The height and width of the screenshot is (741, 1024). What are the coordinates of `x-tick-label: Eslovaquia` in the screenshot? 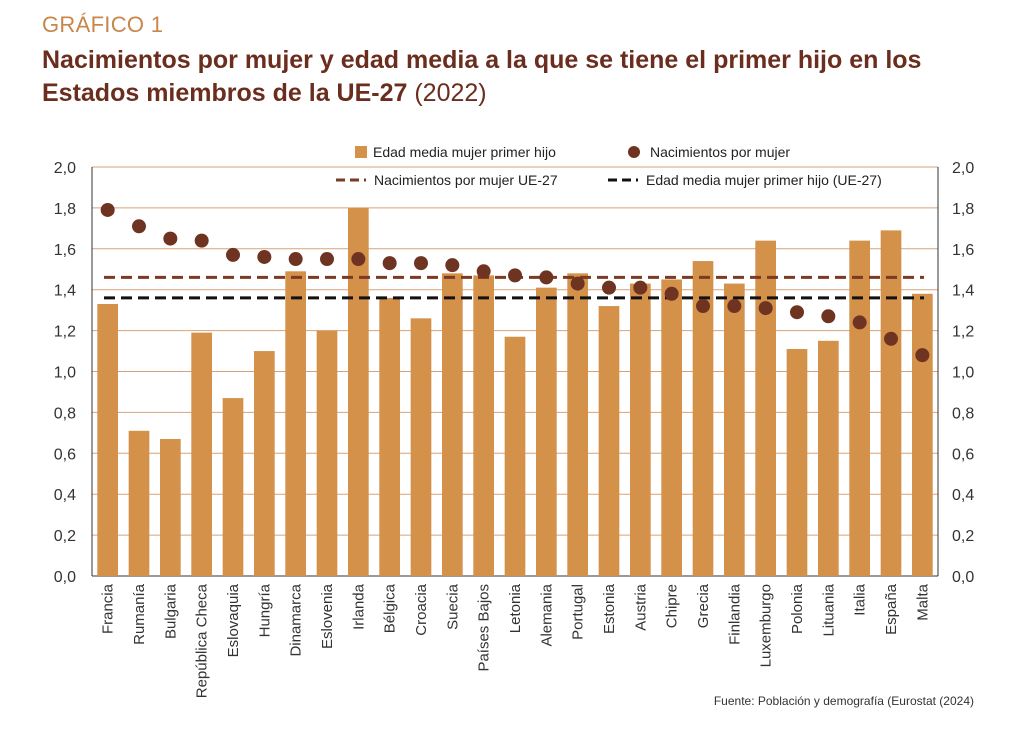 It's located at (233, 620).